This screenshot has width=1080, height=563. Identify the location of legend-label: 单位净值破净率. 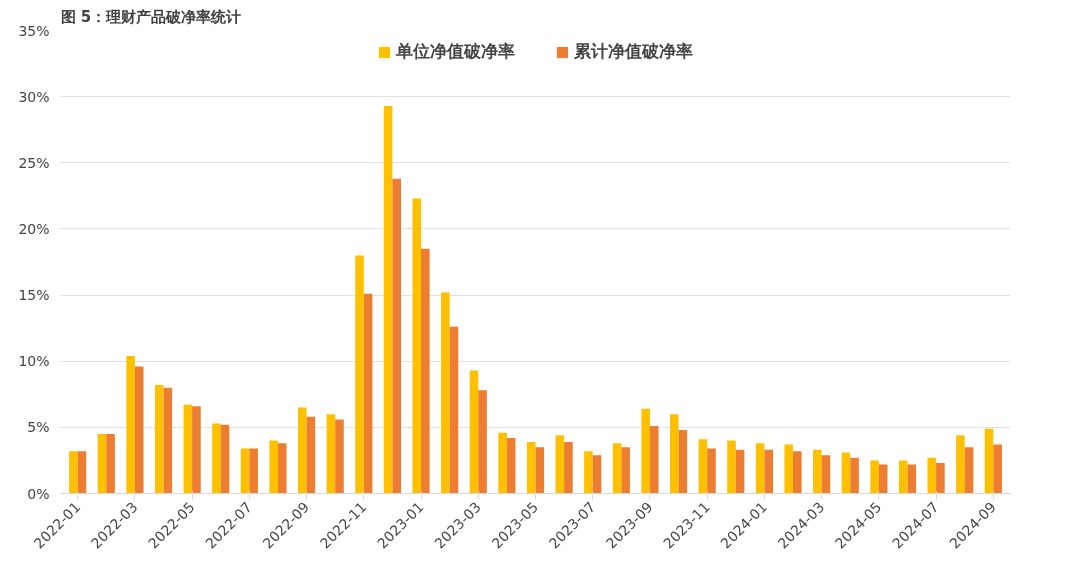
(455, 51).